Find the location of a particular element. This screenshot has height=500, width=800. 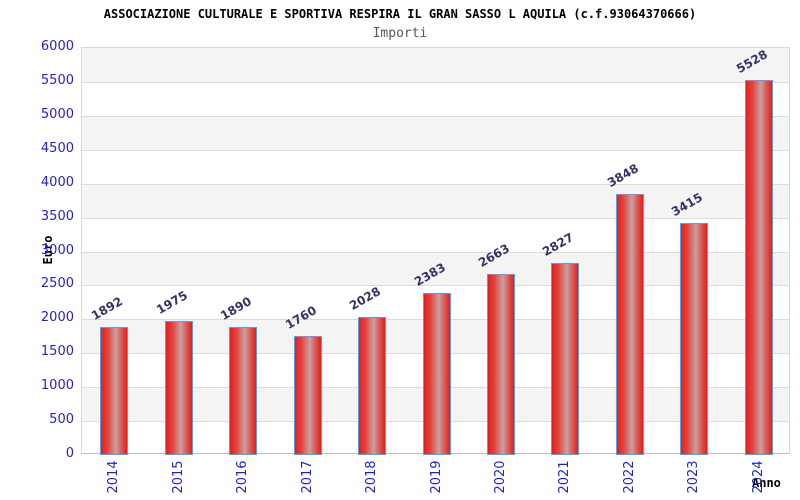

x-tick-label: 2019 is located at coordinates (436, 477).